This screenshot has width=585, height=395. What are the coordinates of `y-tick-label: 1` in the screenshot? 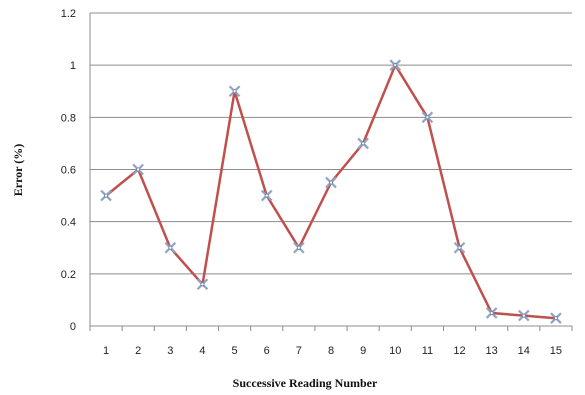 It's located at (73, 66).